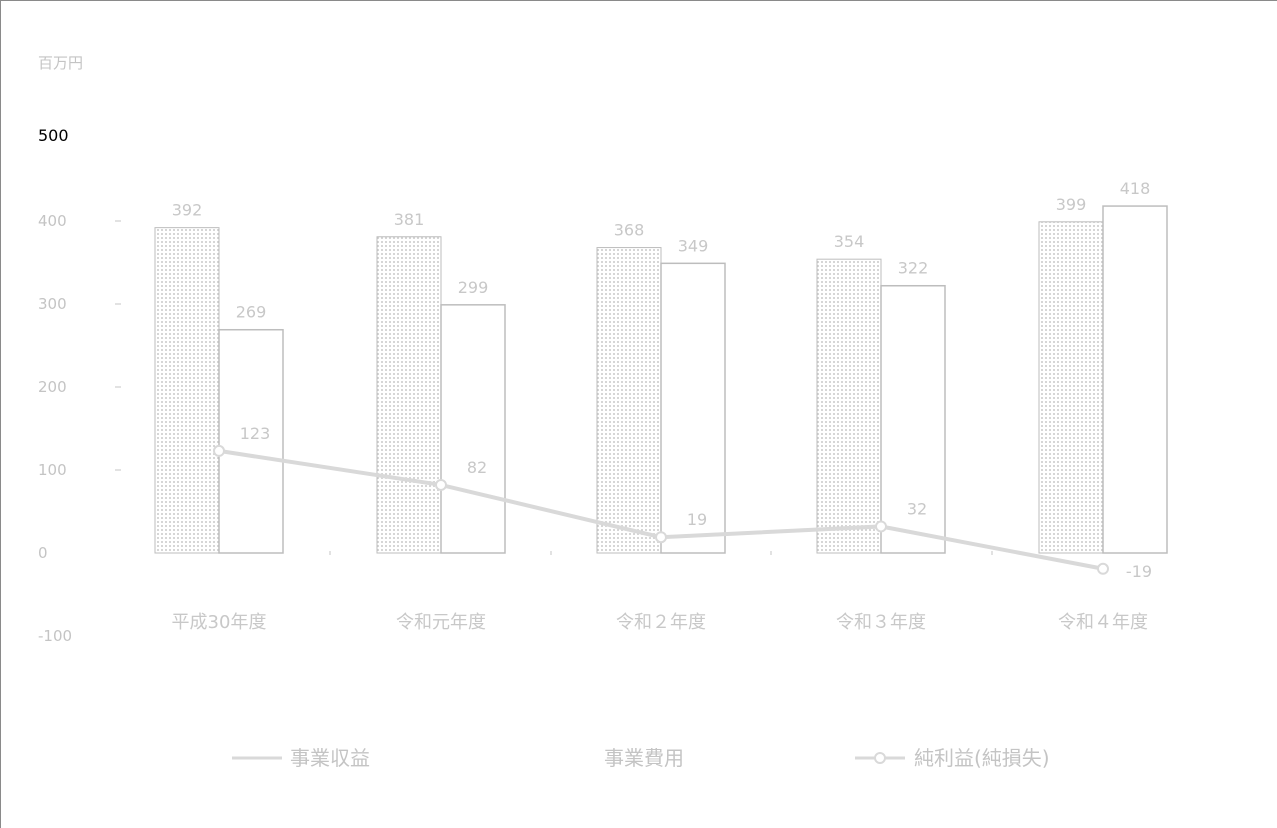 The height and width of the screenshot is (828, 1277). I want to click on y-tick-label: 100, so click(52, 470).